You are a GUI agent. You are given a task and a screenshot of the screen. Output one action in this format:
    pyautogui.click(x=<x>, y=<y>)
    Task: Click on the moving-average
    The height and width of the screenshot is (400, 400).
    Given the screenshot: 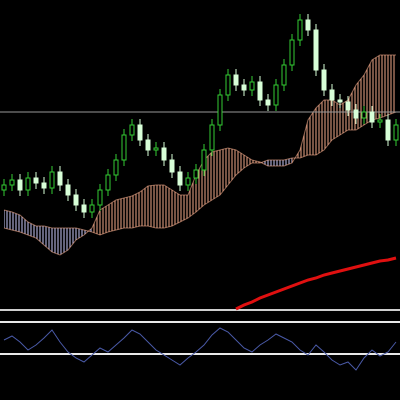 What is the action you would take?
    pyautogui.click(x=316, y=283)
    